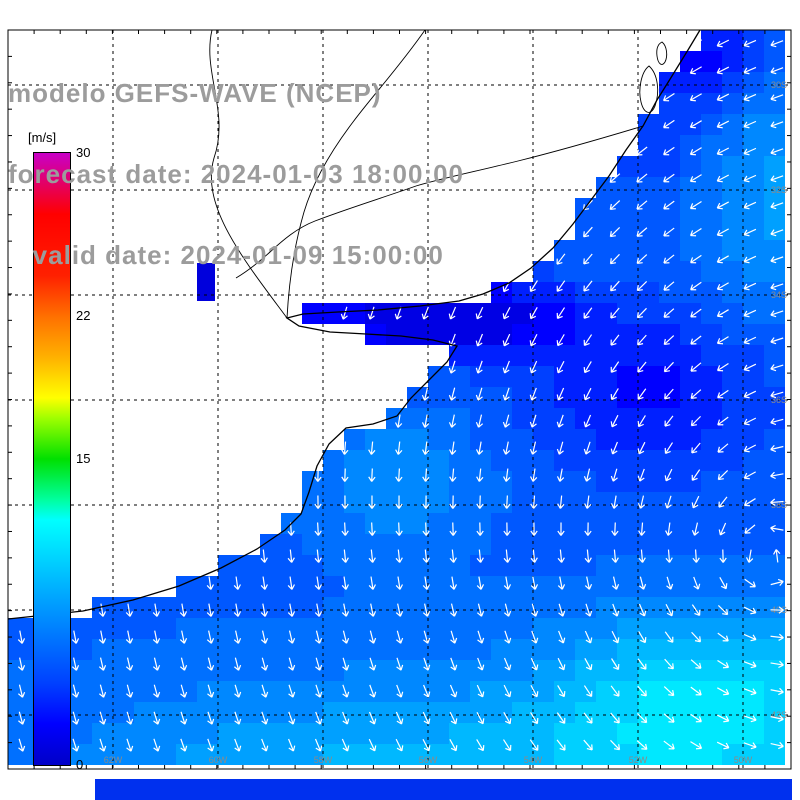  Describe the element at coordinates (779, 715) in the screenshot. I see `svg-text: 42S` at that location.